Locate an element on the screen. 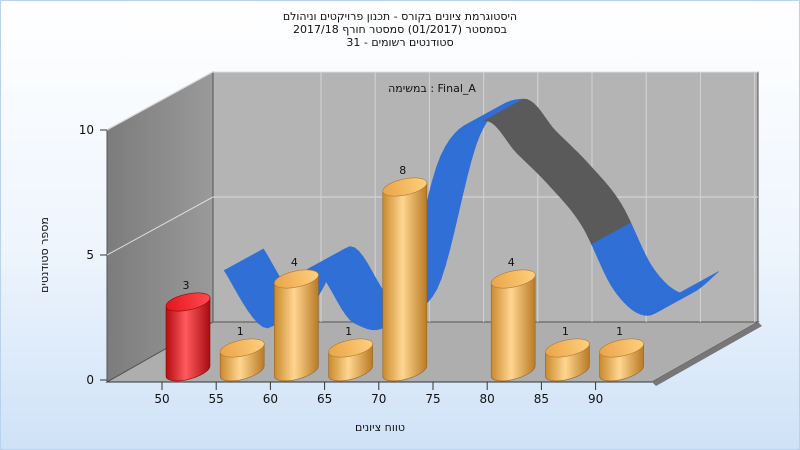 This screenshot has width=800, height=450. x-tick-label: 55 is located at coordinates (216, 399).